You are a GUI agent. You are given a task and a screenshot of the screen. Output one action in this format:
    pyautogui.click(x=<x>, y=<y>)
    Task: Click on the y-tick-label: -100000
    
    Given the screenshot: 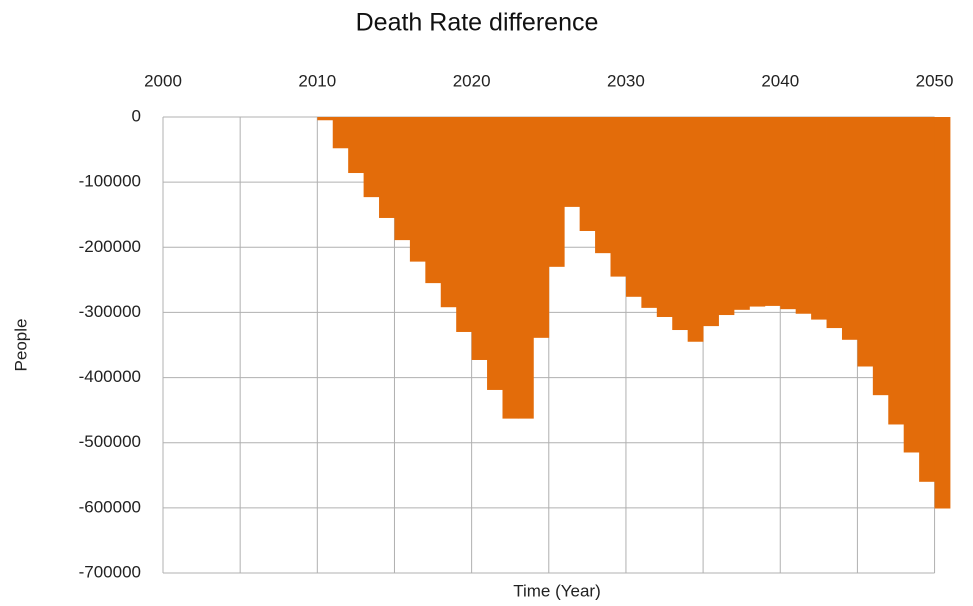 What is the action you would take?
    pyautogui.click(x=110, y=181)
    